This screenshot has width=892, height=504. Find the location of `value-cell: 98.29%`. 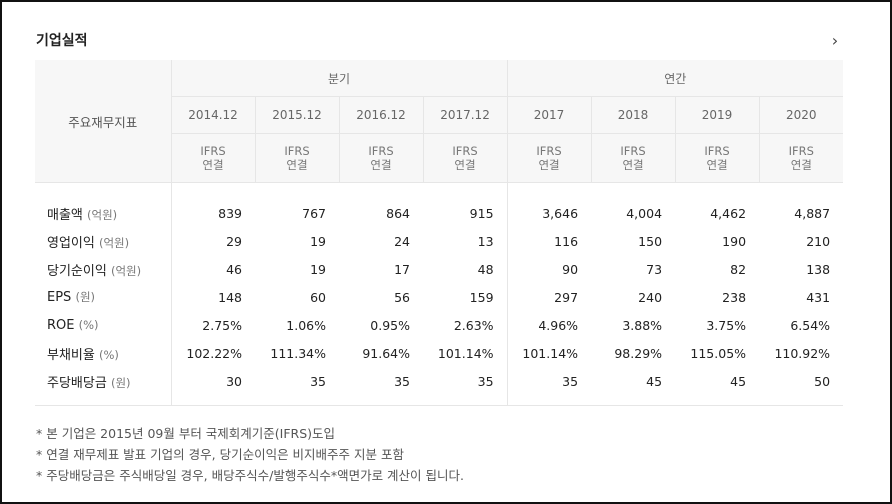

value-cell: 98.29% is located at coordinates (638, 353).